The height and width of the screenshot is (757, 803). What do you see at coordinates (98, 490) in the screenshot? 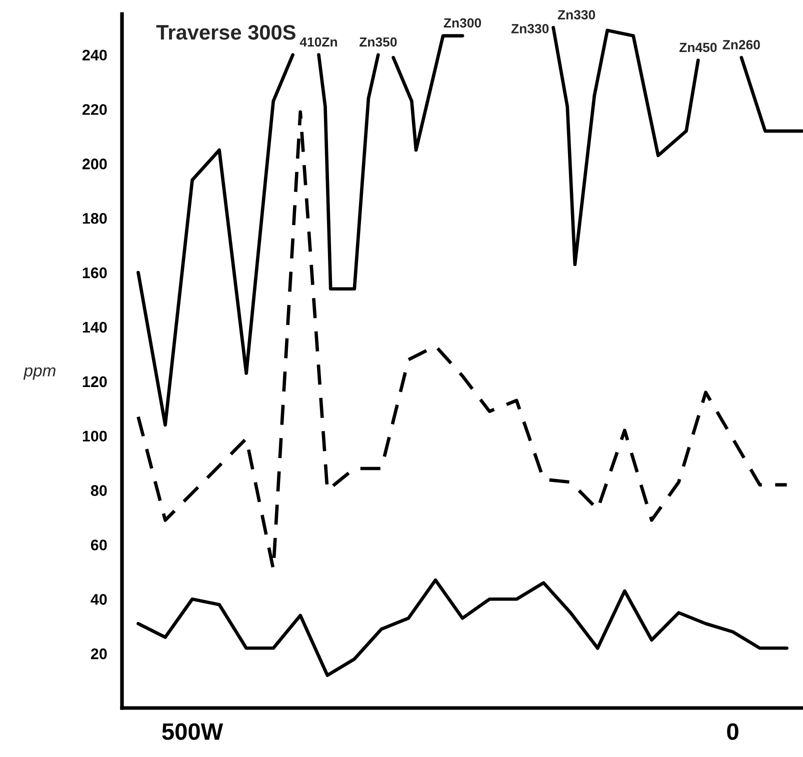
I see `y-tick-label: 80` at bounding box center [98, 490].